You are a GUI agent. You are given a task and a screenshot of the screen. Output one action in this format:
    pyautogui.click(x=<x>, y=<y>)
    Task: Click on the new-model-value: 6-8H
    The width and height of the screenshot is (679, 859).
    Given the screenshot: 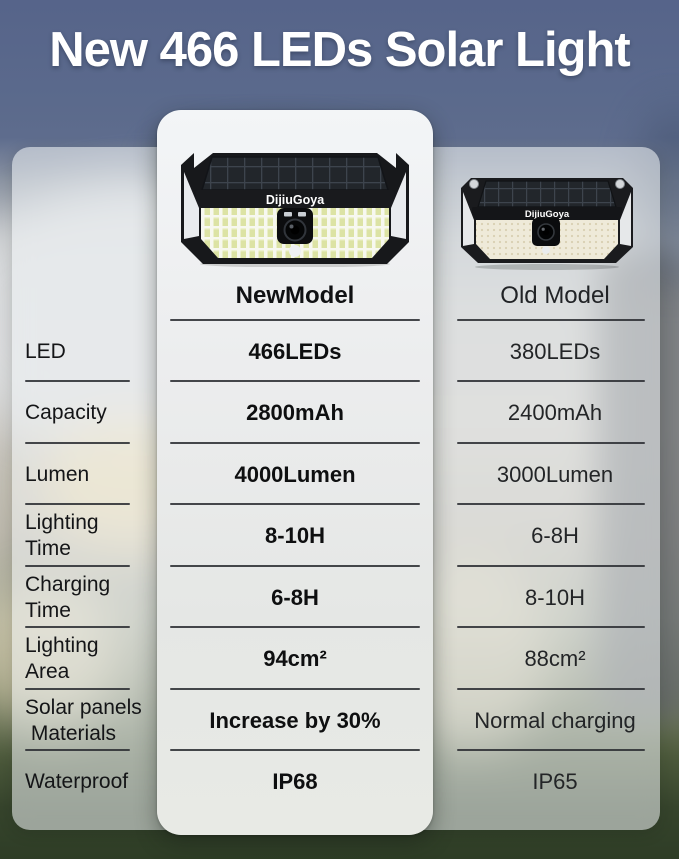 What is the action you would take?
    pyautogui.click(x=295, y=597)
    